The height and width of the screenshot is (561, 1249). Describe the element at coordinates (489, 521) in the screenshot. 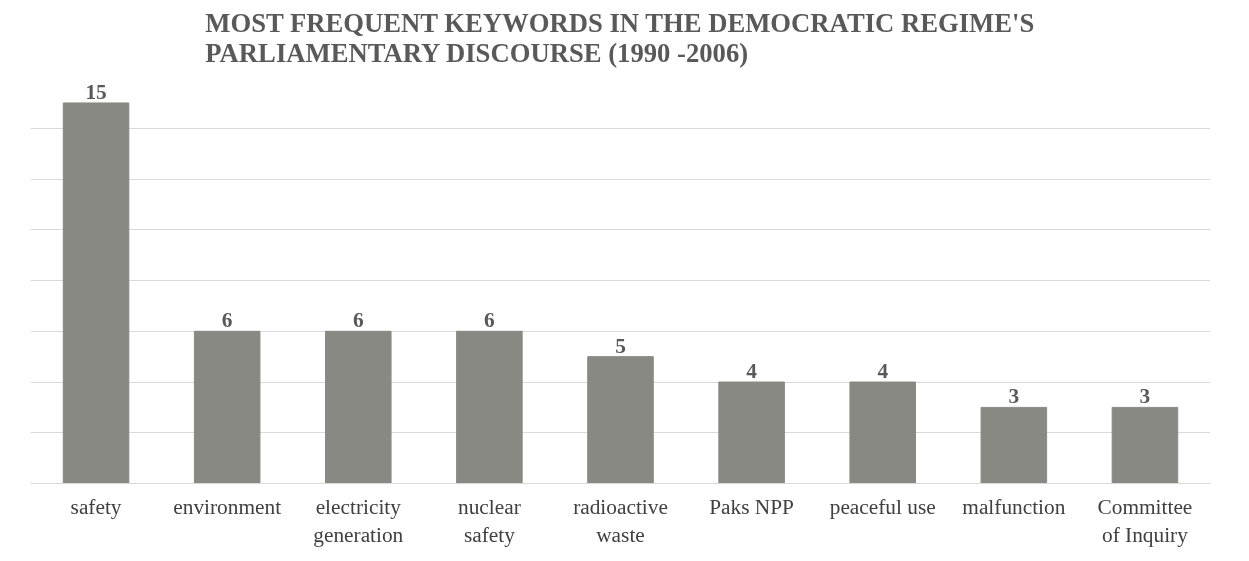

I see `x-tick-label: nuclear safety` at that location.